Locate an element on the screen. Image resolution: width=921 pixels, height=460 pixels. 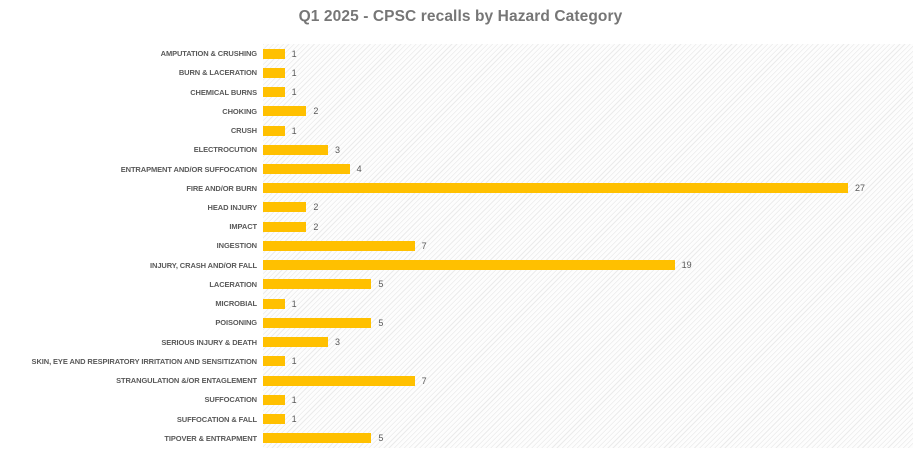
chart-row: POISONING 5 is located at coordinates (456, 322).